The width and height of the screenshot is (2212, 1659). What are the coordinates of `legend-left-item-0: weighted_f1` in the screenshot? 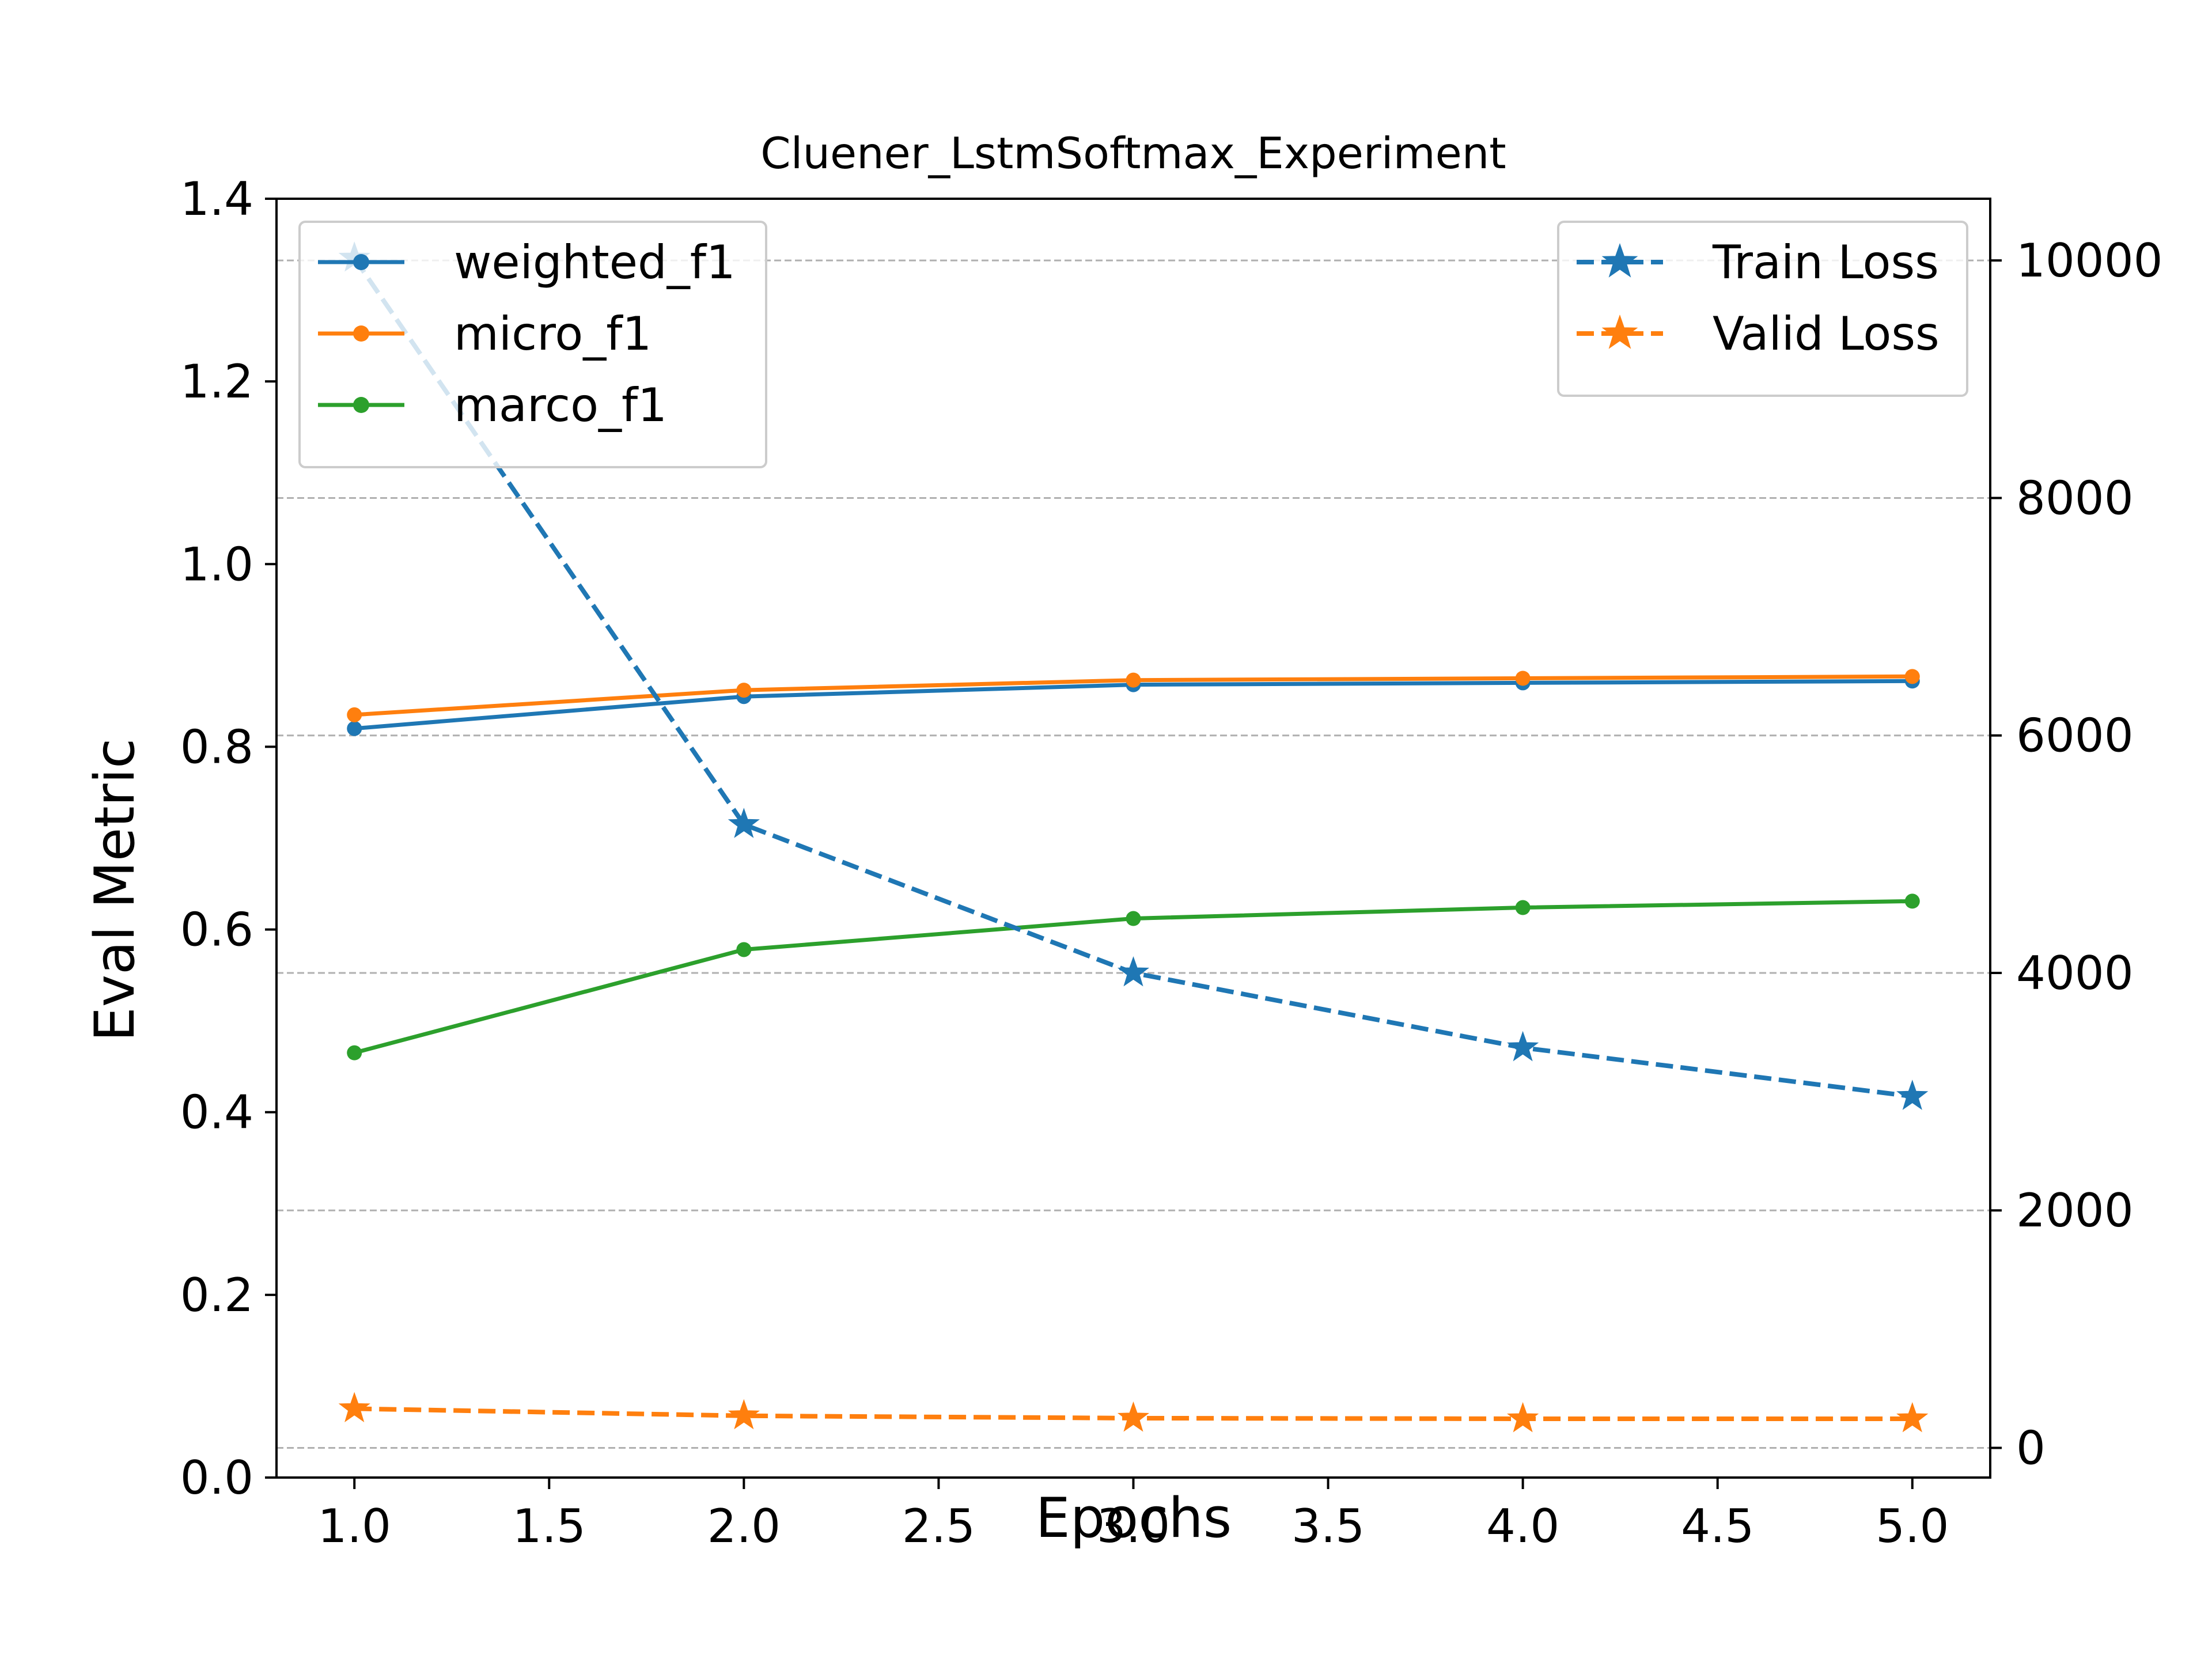 It's located at (527, 262).